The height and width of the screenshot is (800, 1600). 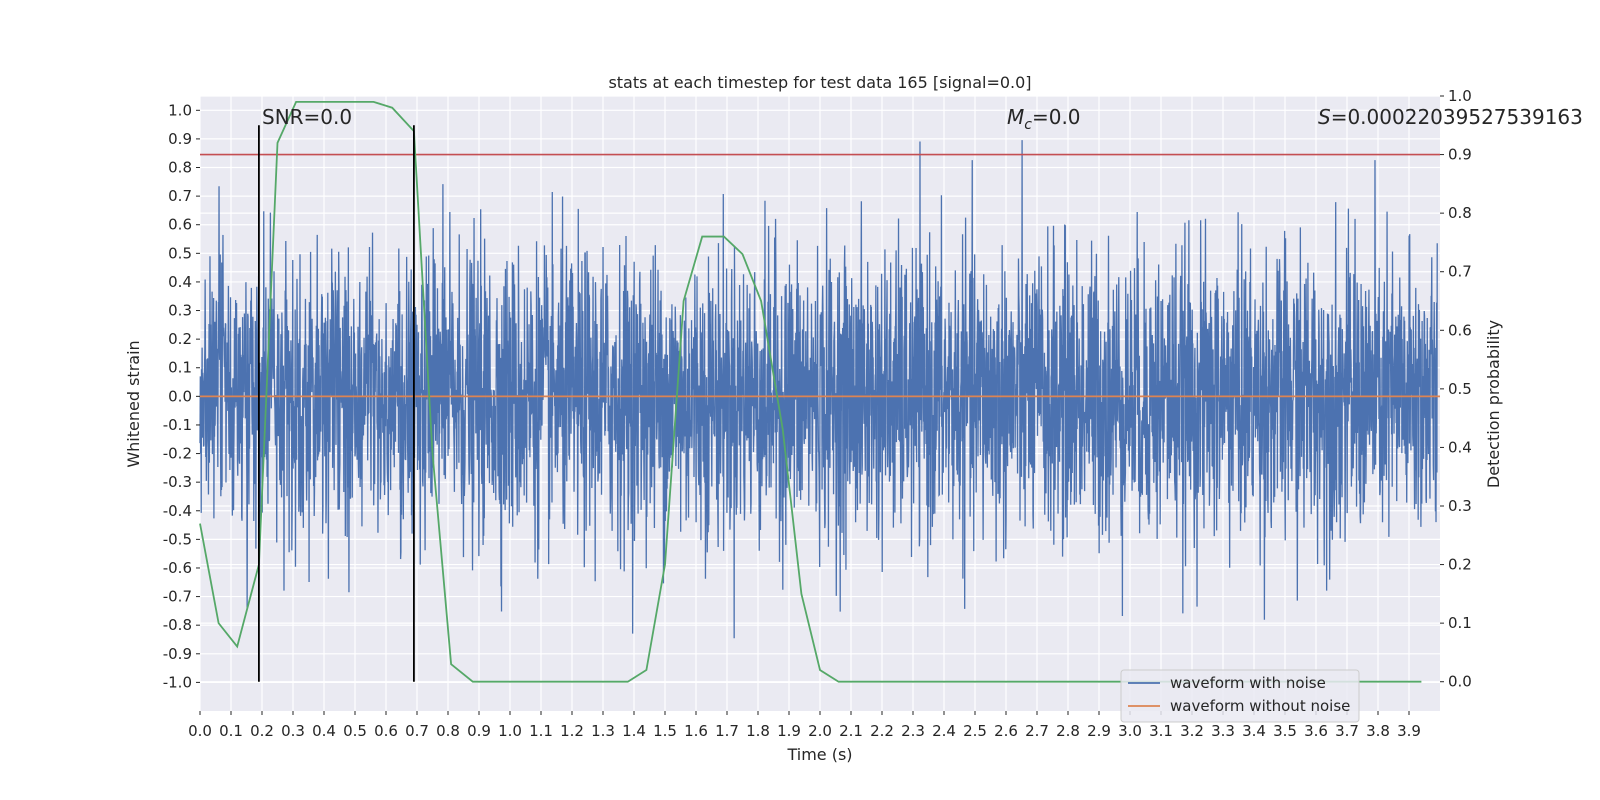 I want to click on x-tick-label-6: 0.6, so click(x=386, y=731).